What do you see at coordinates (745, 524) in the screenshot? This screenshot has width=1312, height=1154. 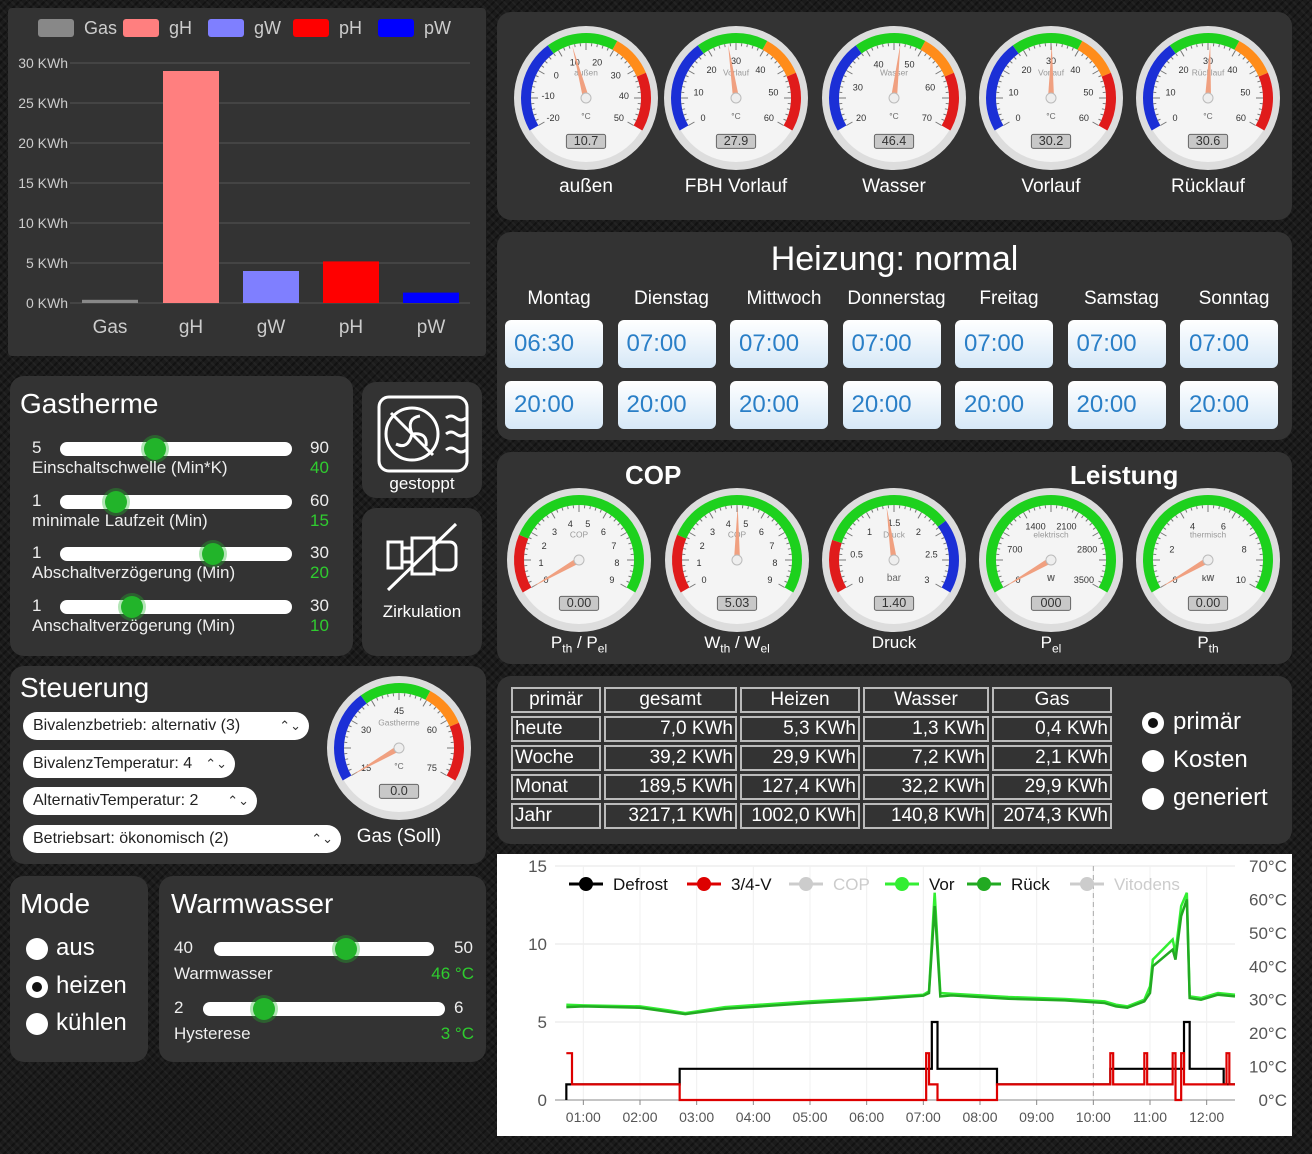 I see `gauge-tick-label: 5` at bounding box center [745, 524].